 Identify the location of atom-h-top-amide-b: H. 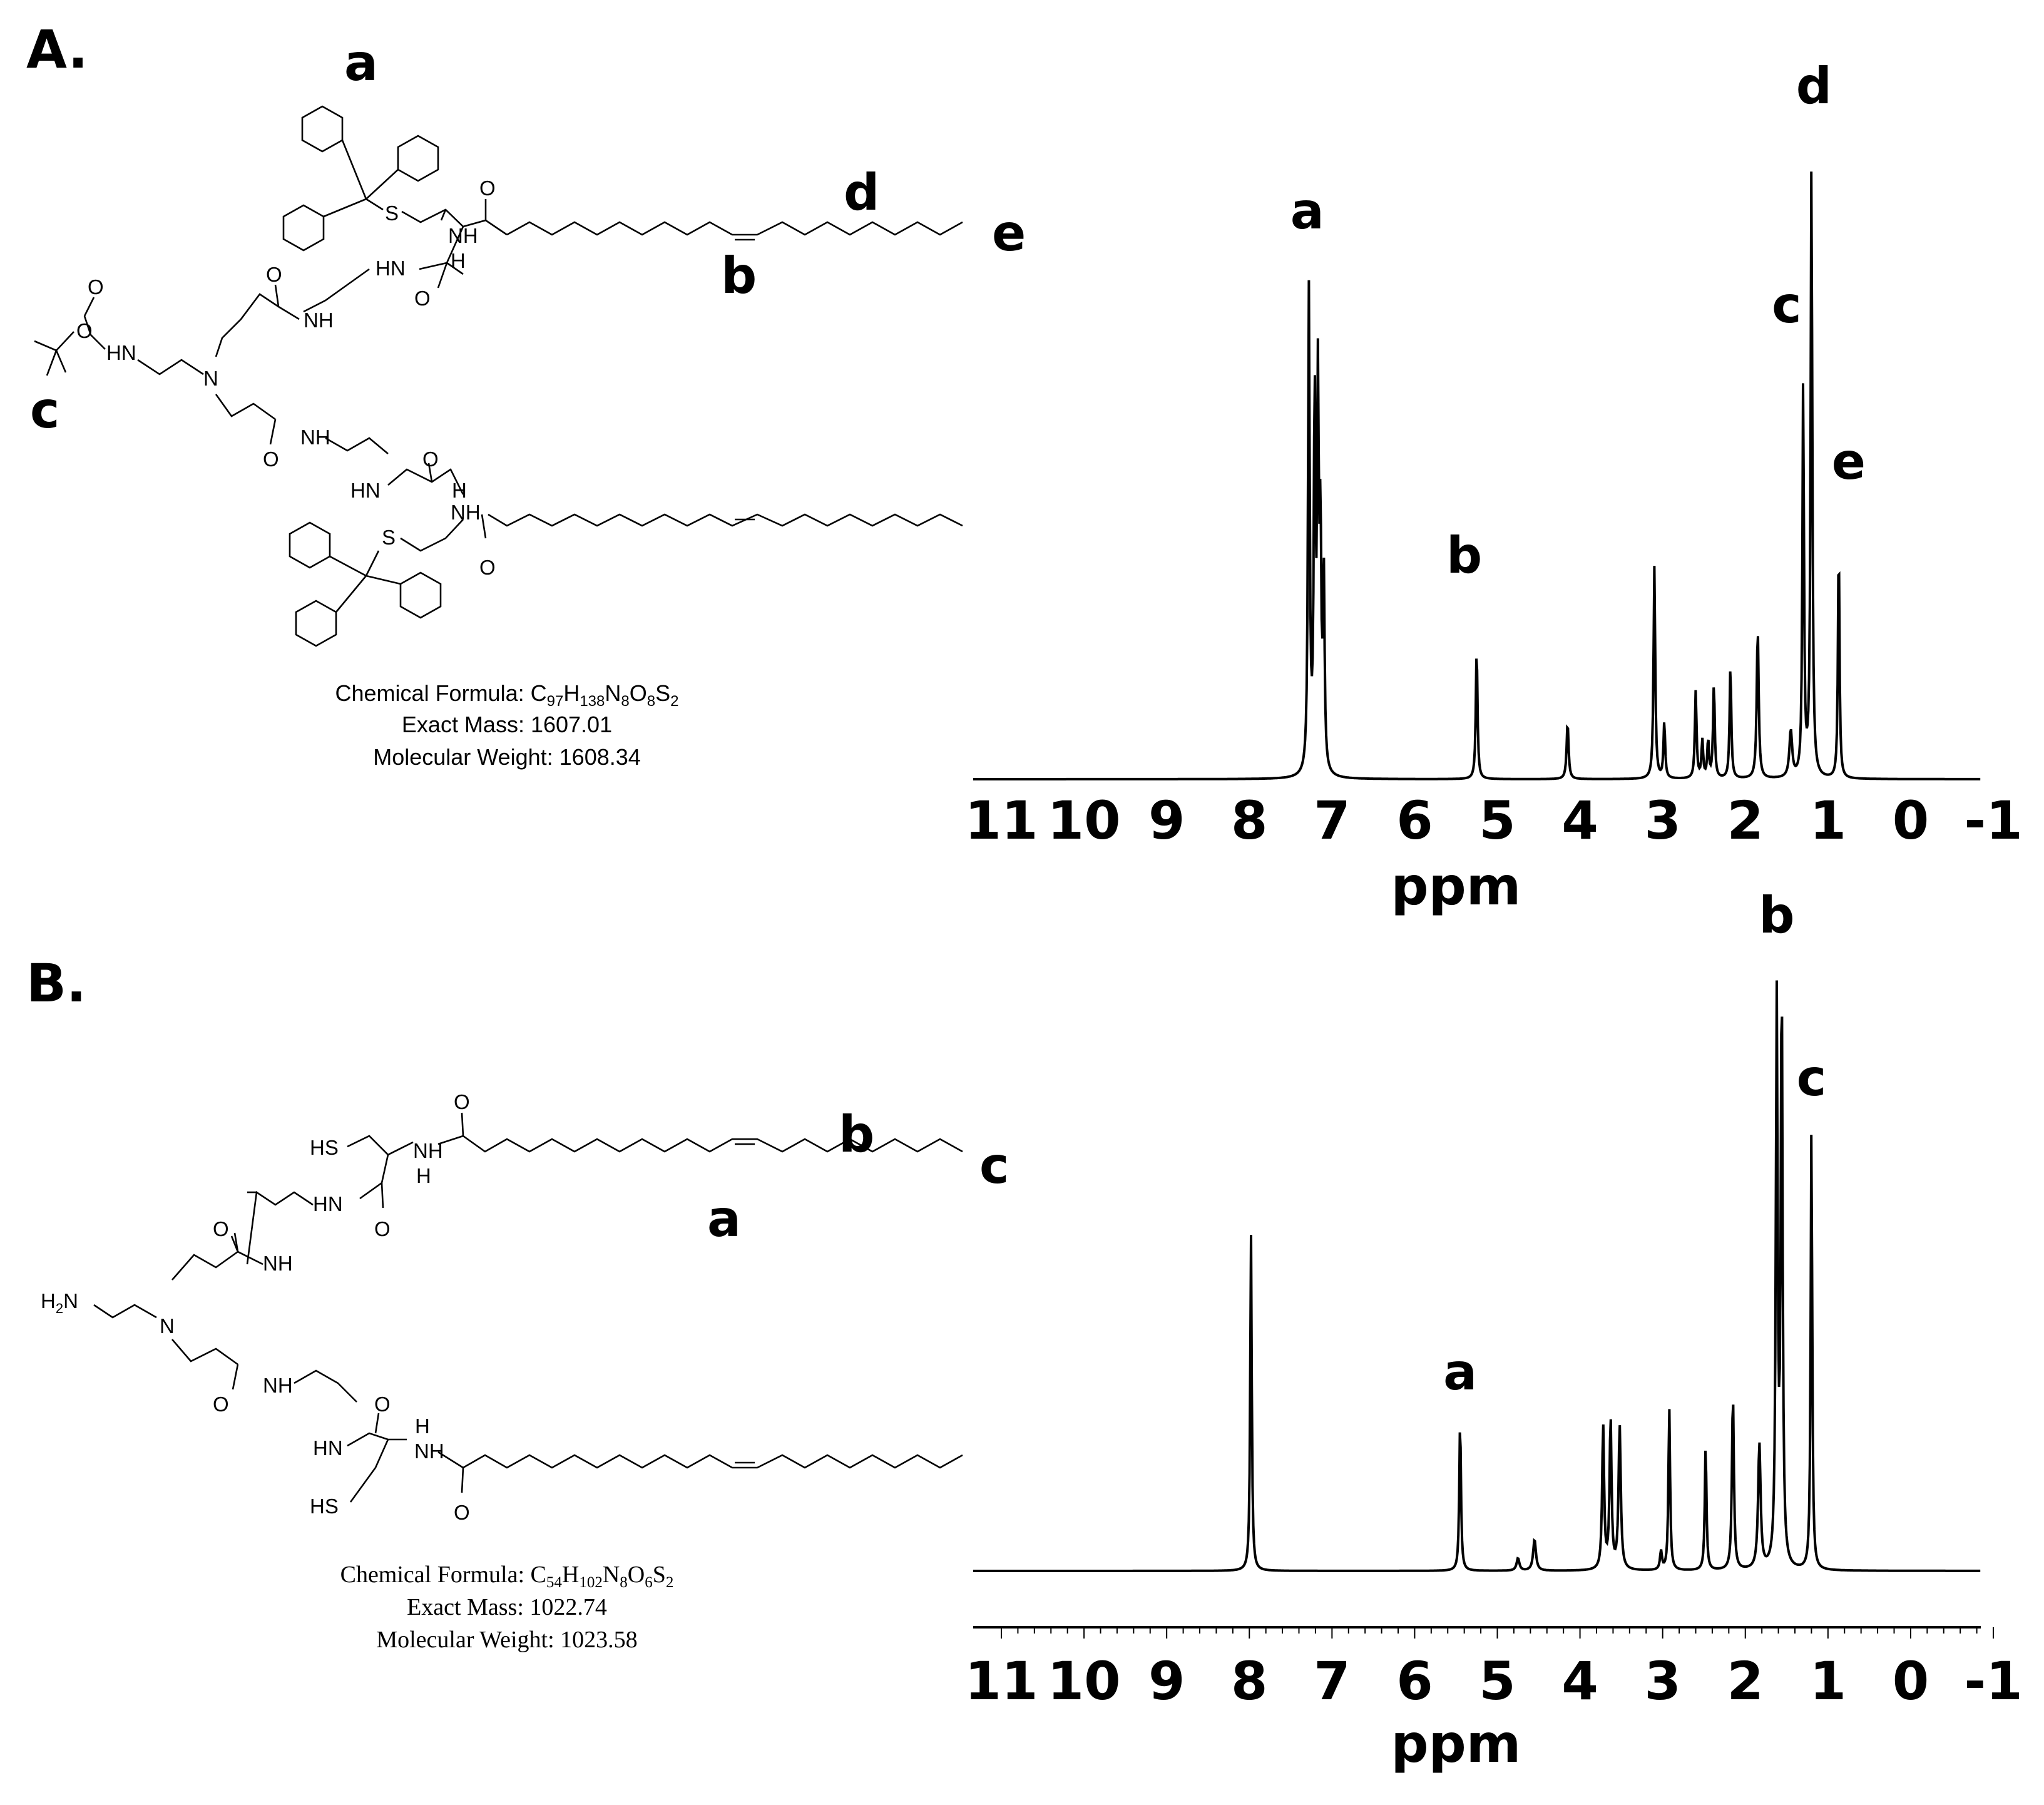
(424, 1176).